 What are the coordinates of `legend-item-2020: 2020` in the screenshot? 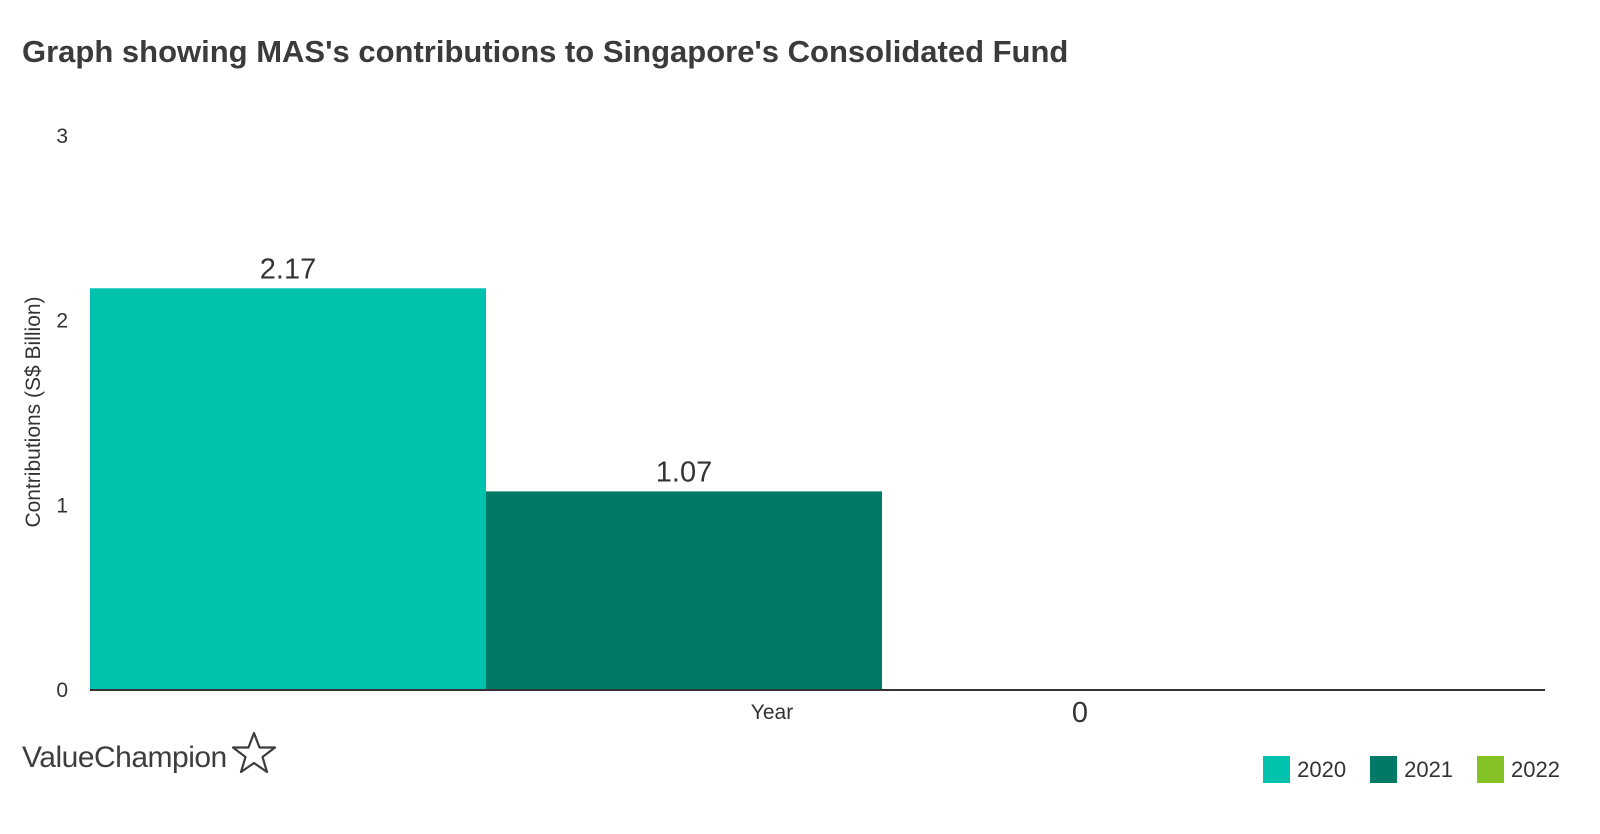 It's located at (1304, 769).